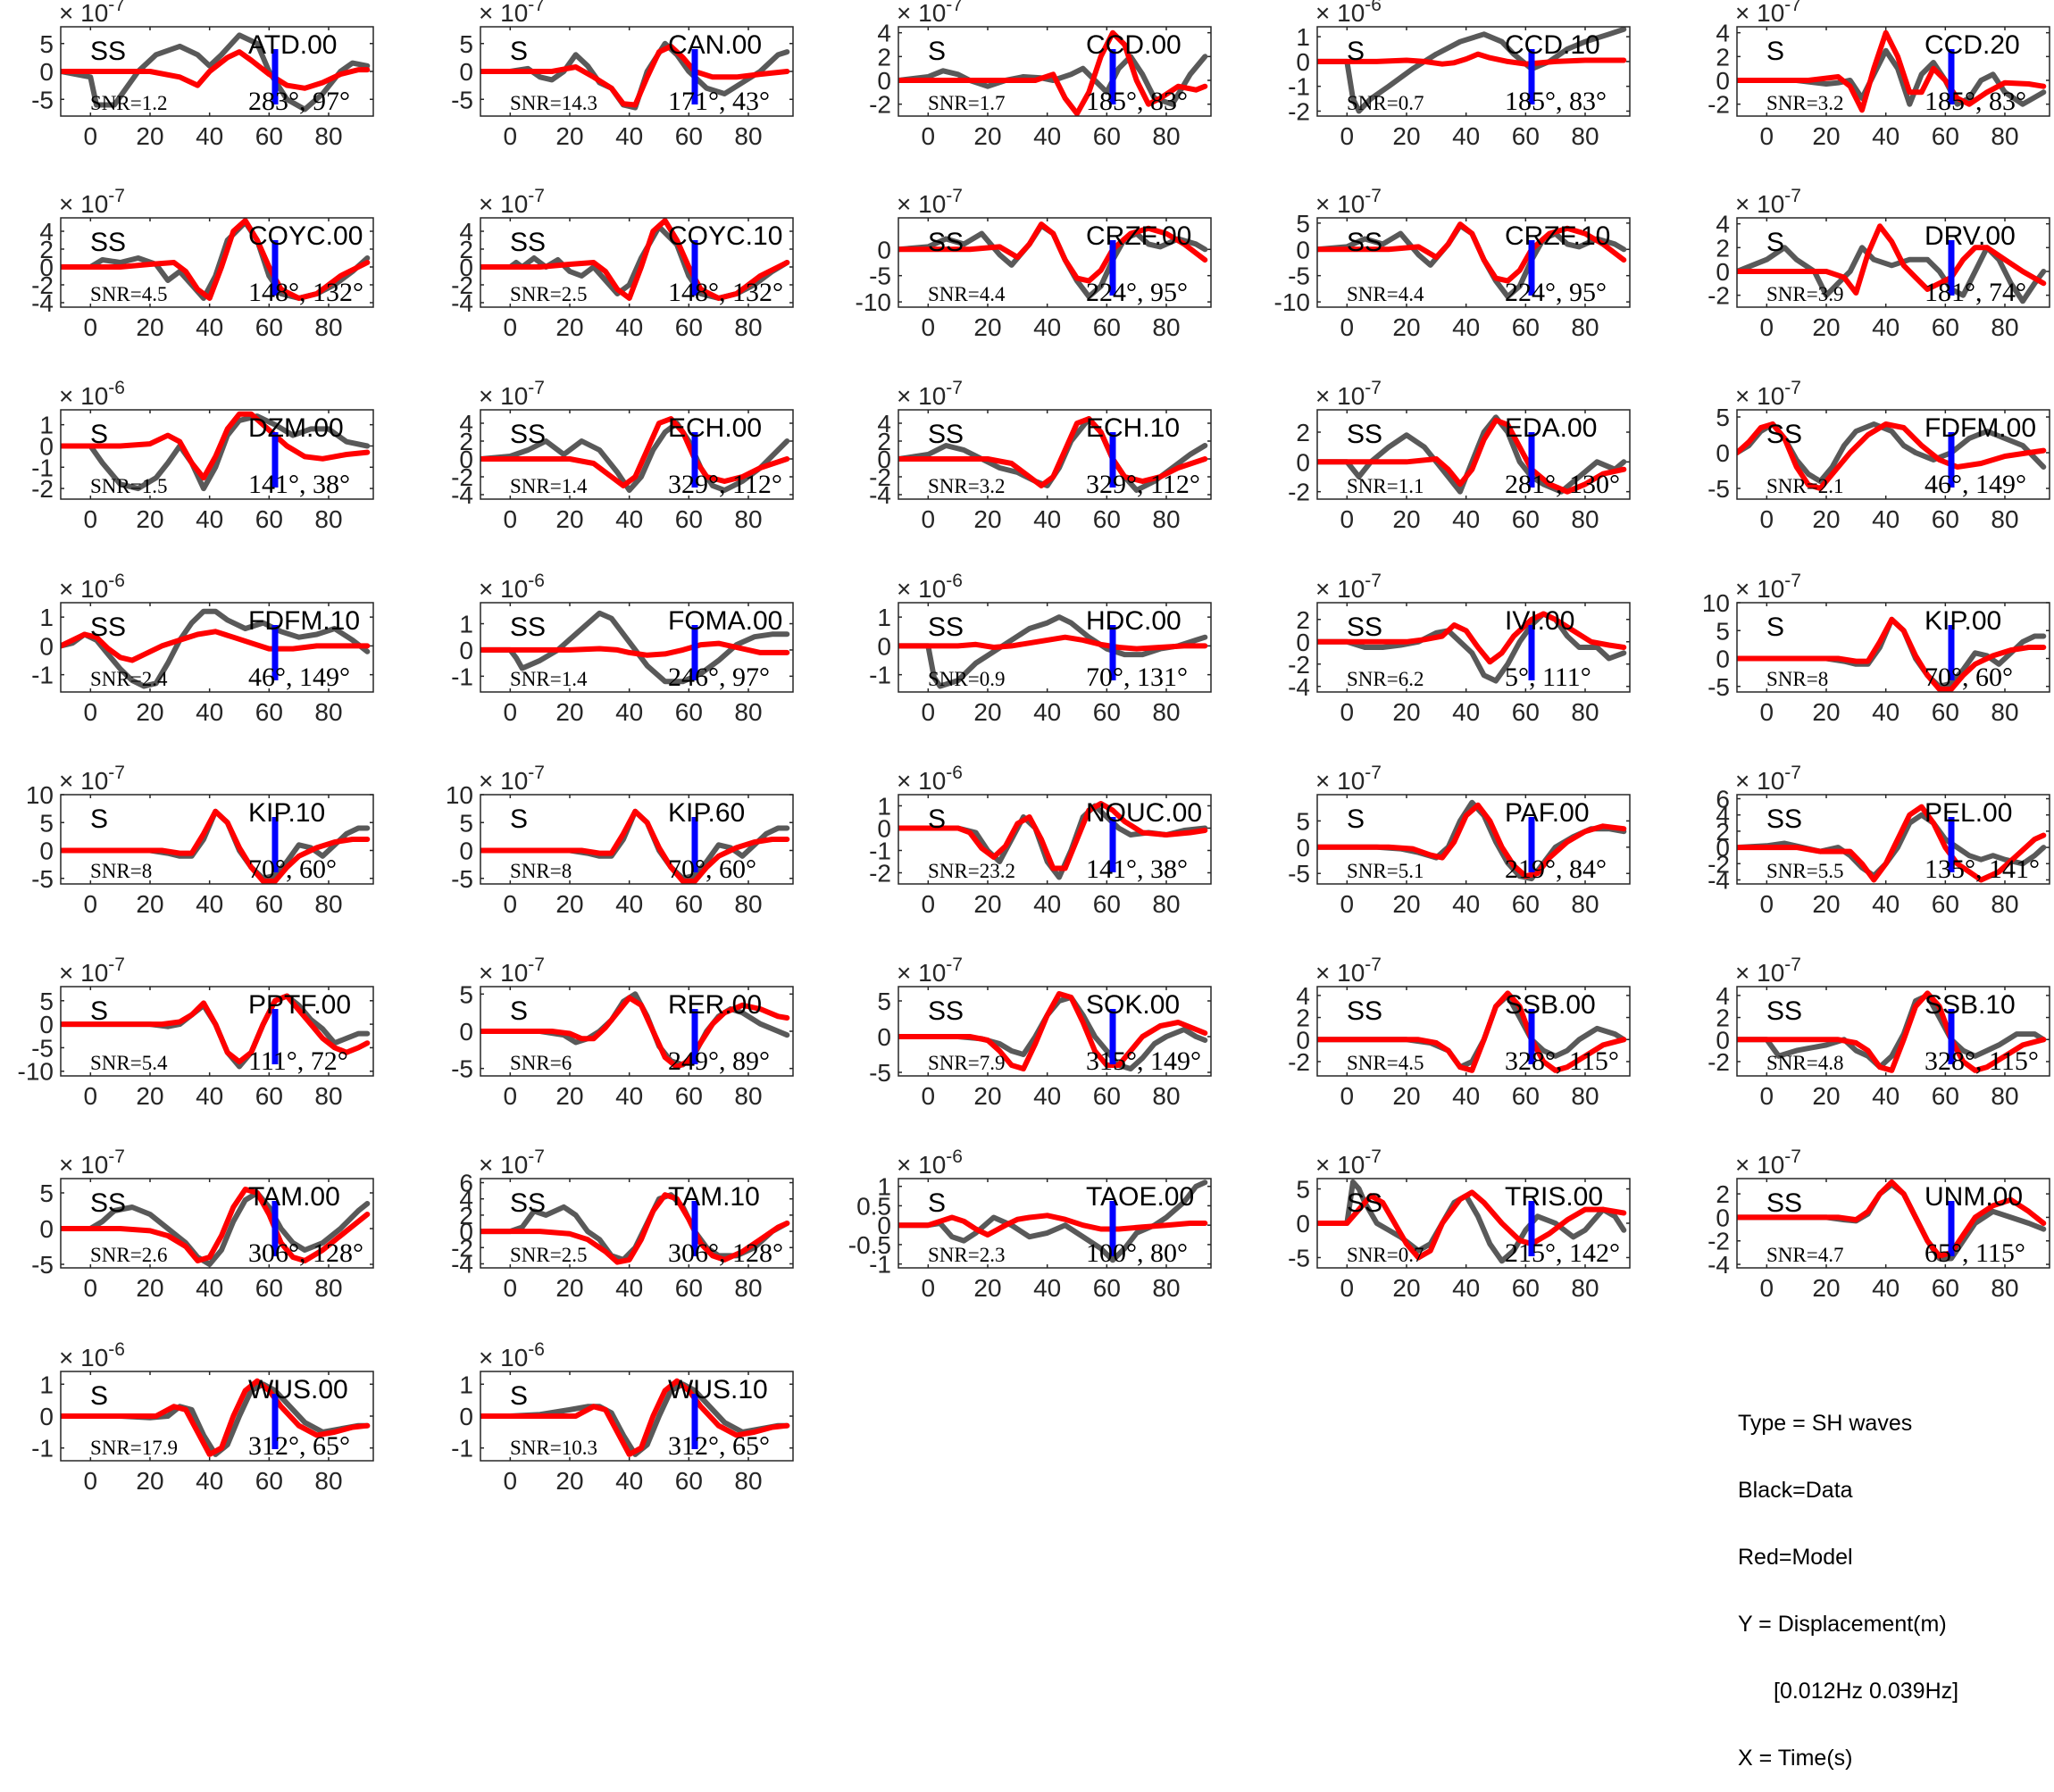  What do you see at coordinates (1723, 800) in the screenshot?
I see `y-tick-label: 6` at bounding box center [1723, 800].